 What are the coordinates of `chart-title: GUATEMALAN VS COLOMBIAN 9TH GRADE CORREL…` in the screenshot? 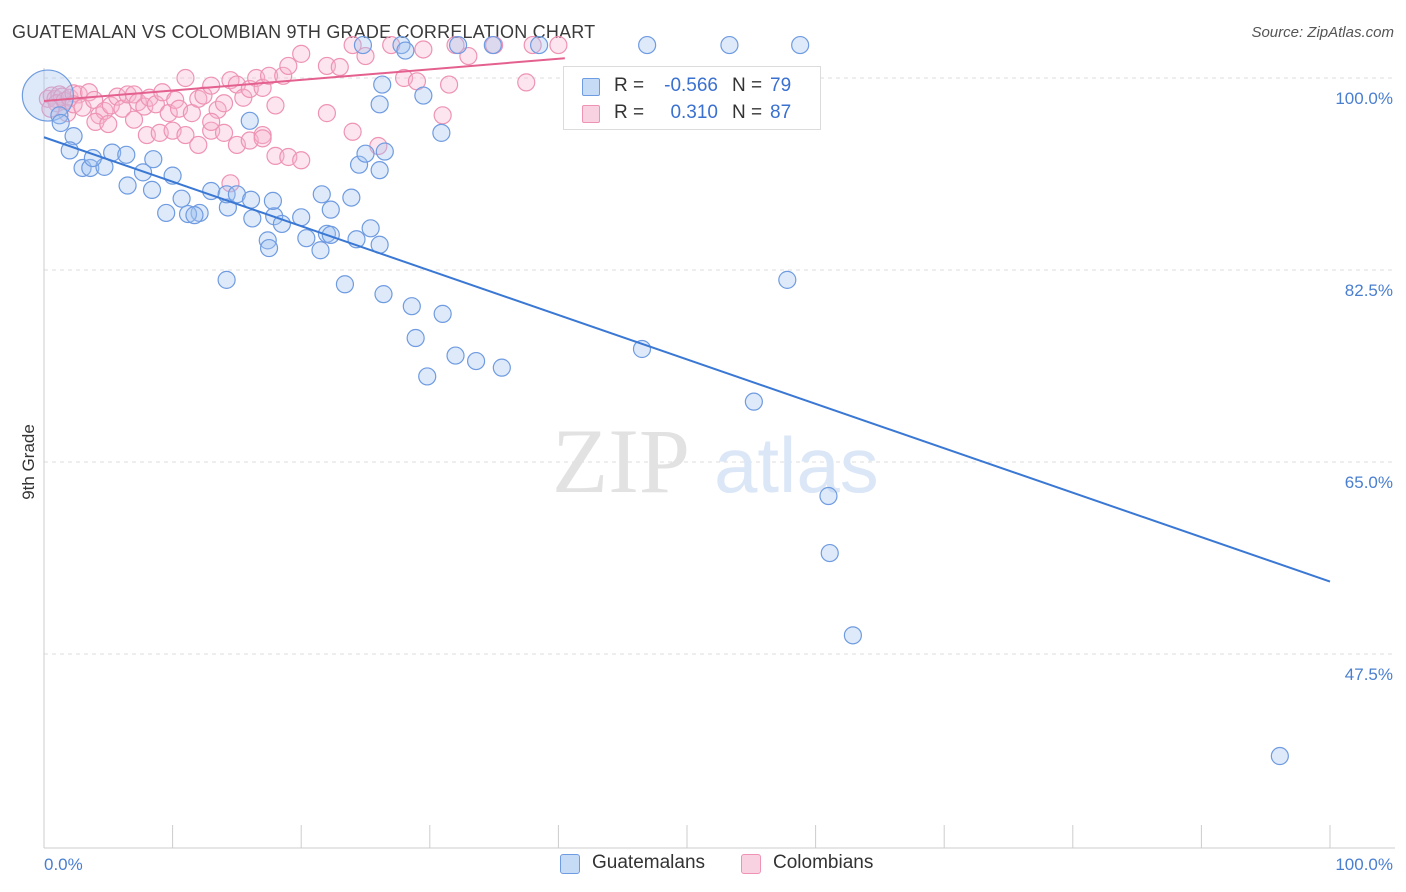 It's located at (304, 32).